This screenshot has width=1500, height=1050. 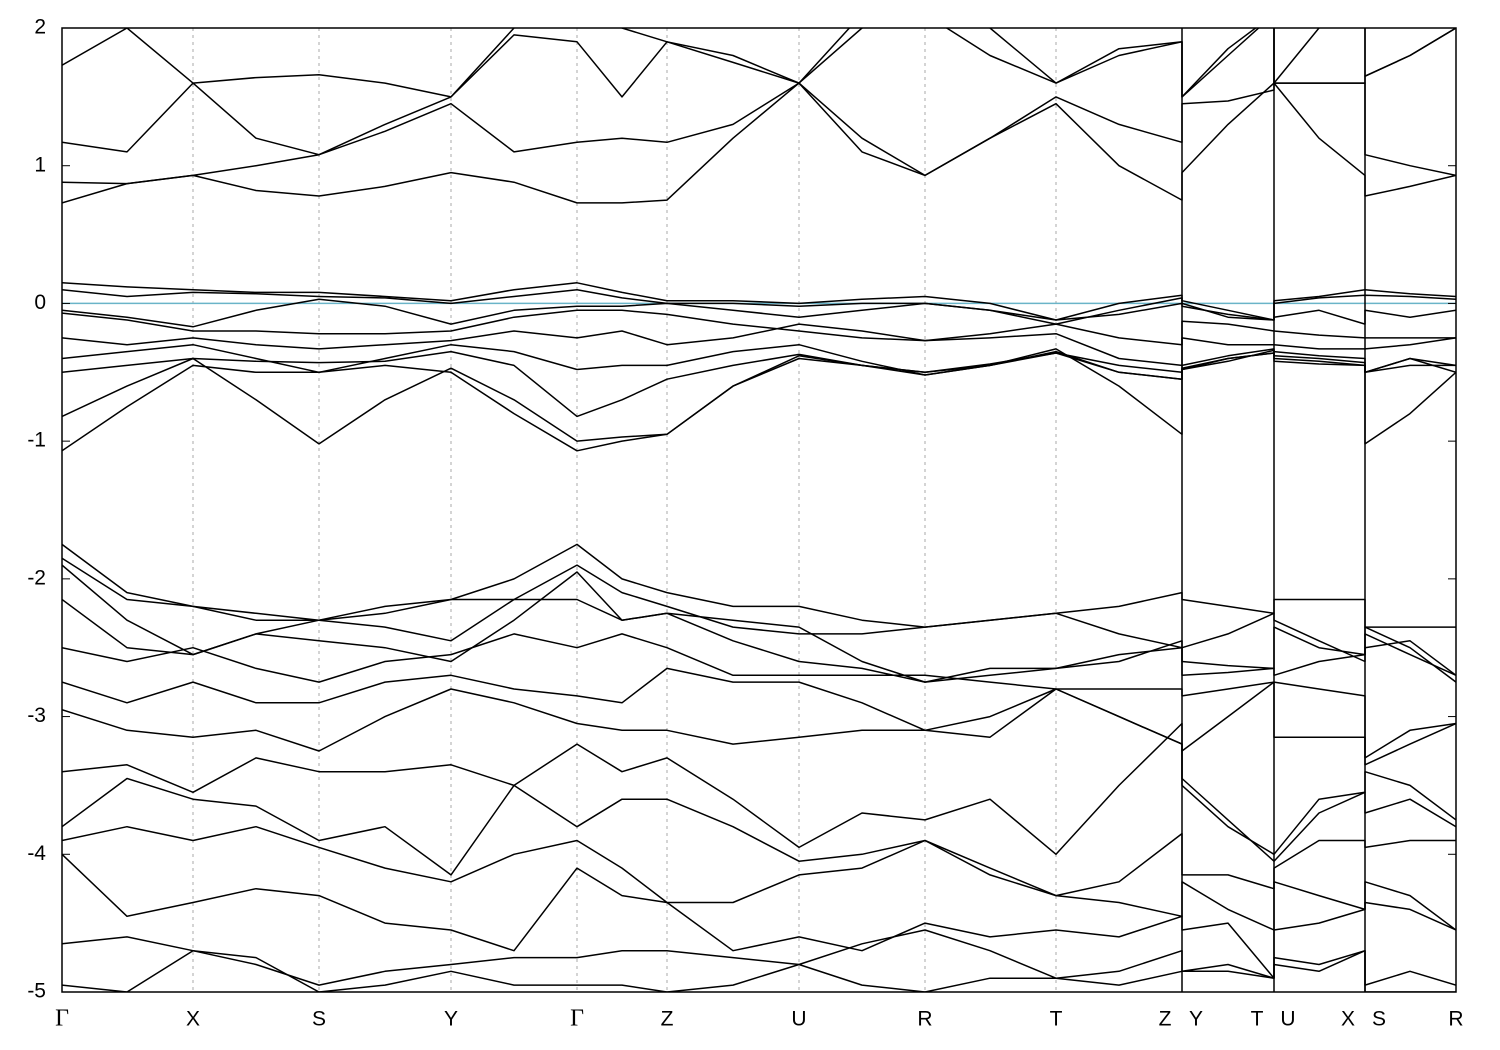 I want to click on y-tick-label: -2, so click(x=36, y=577).